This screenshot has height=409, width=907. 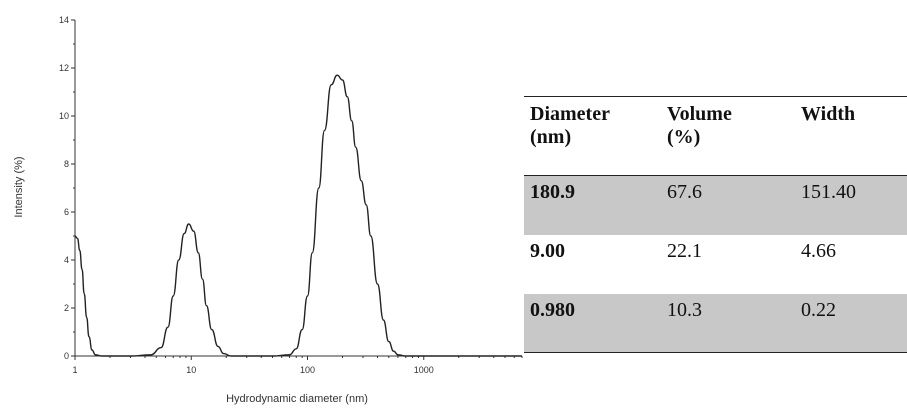 I want to click on y-tick-label: 6, so click(x=66, y=212).